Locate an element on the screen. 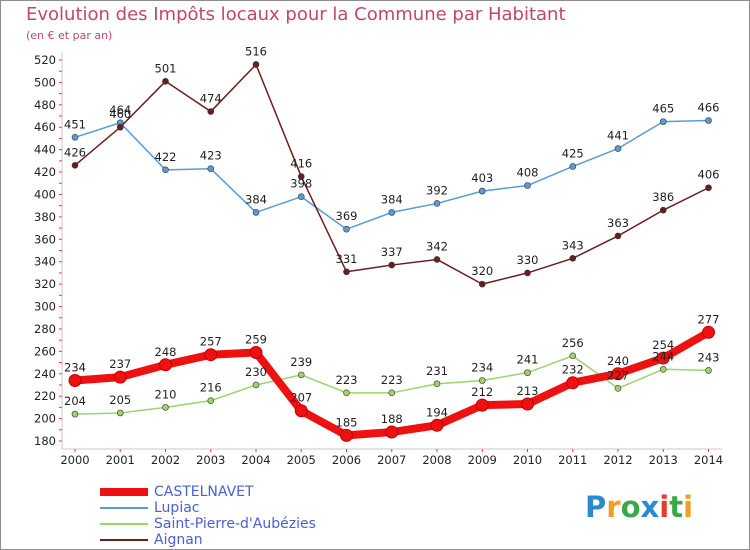 This screenshot has height=550, width=750. data-label: 369 is located at coordinates (347, 216).